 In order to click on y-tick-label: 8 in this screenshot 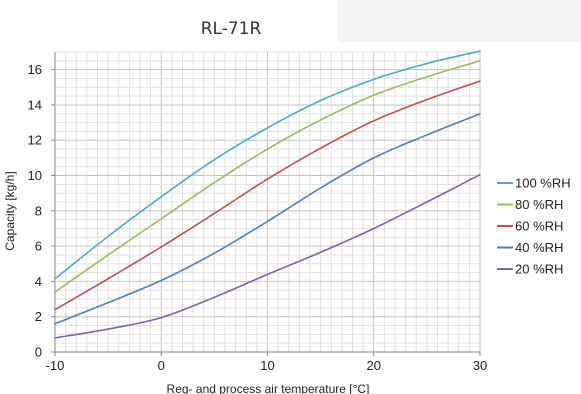, I will do `click(38, 210)`.